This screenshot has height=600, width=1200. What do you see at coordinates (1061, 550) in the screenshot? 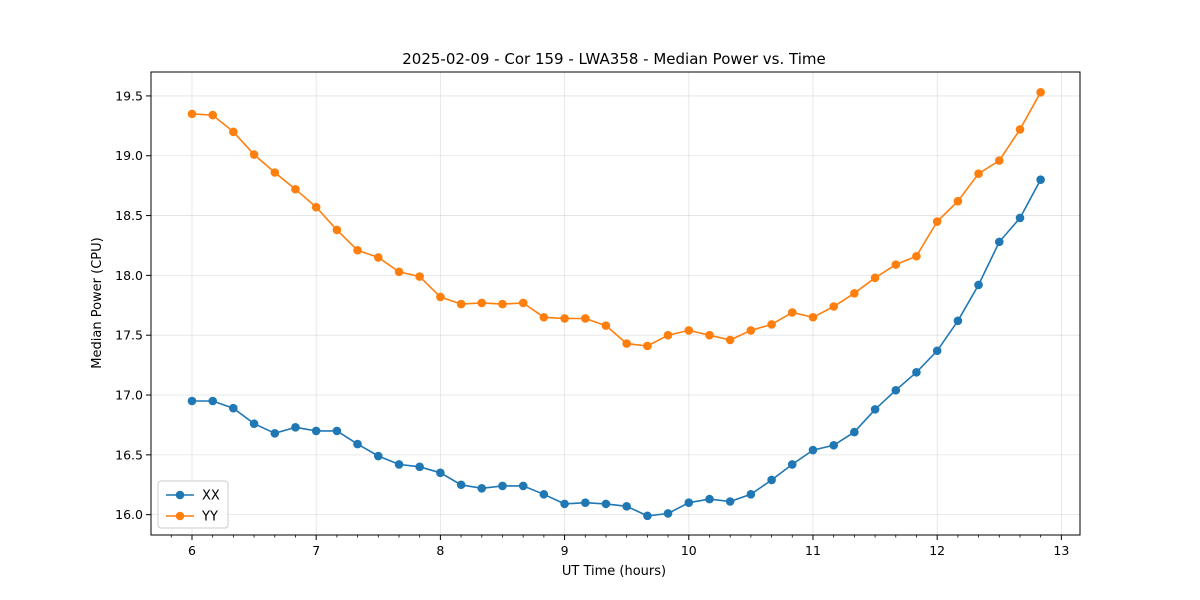
I see `x-tick-label: 13` at bounding box center [1061, 550].